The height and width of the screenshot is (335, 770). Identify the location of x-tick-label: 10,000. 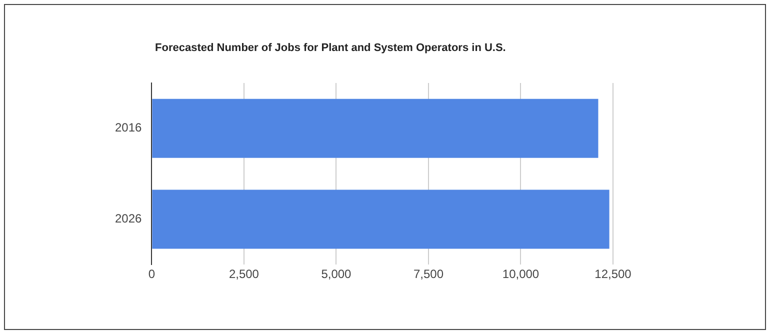
(521, 274).